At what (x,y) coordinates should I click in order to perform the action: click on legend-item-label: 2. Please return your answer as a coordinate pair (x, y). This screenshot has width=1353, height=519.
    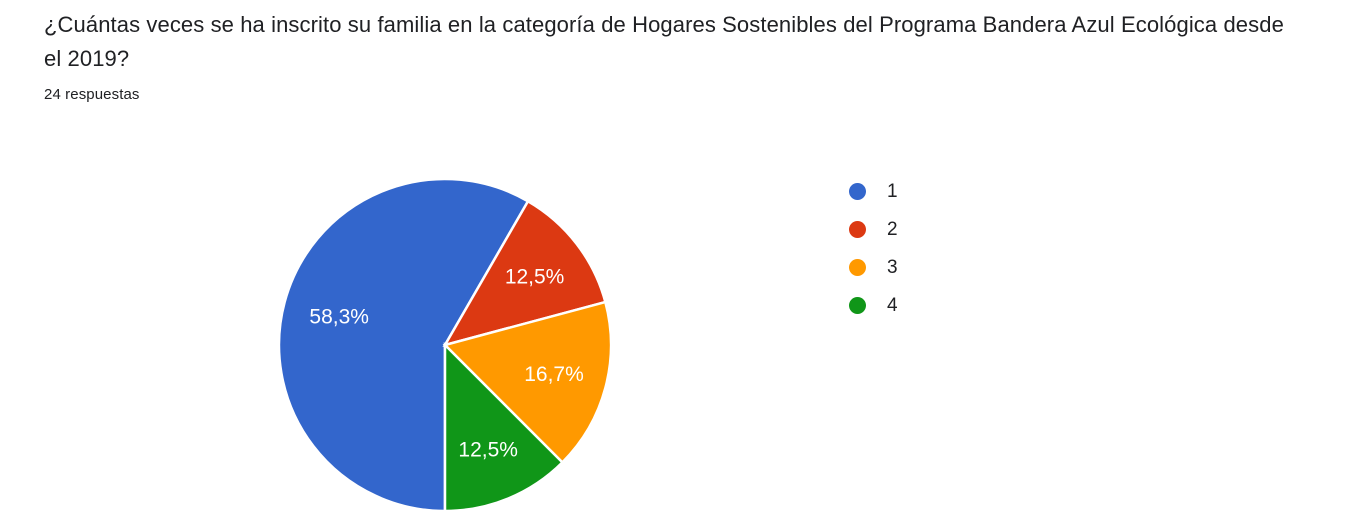
    Looking at the image, I should click on (892, 229).